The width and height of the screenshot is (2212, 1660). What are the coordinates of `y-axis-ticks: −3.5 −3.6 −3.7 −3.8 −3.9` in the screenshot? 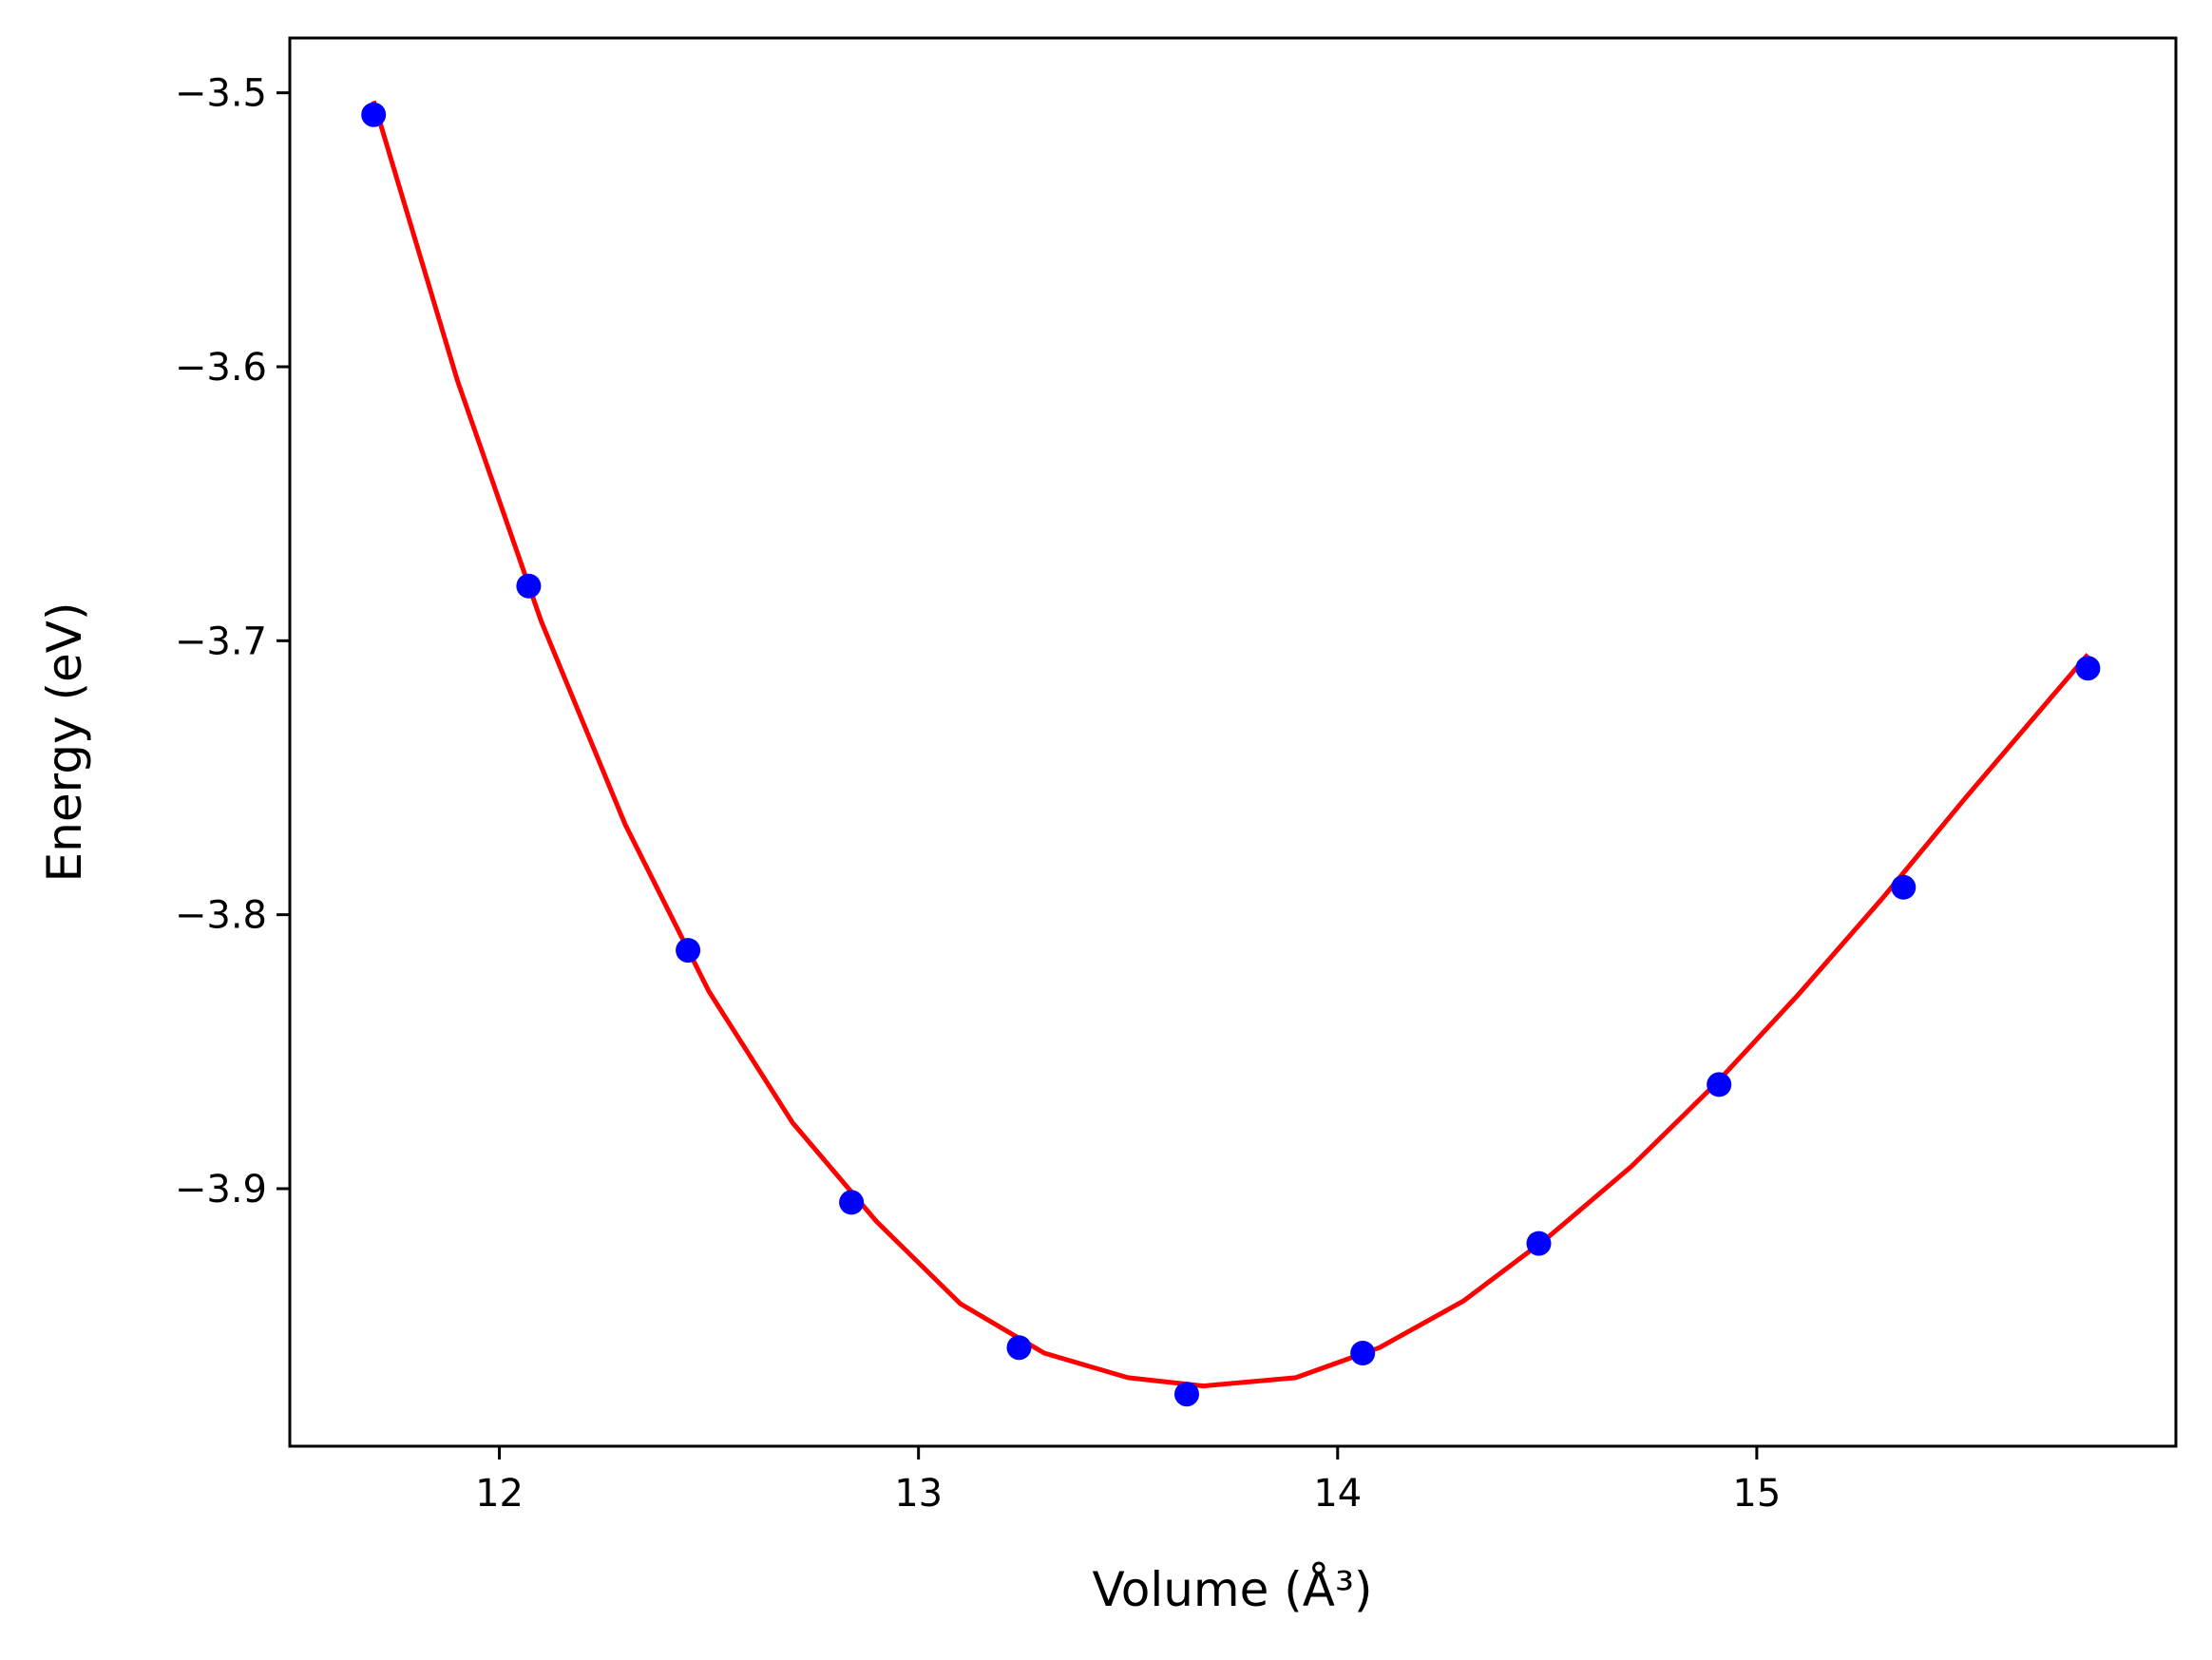 It's located at (232, 642).